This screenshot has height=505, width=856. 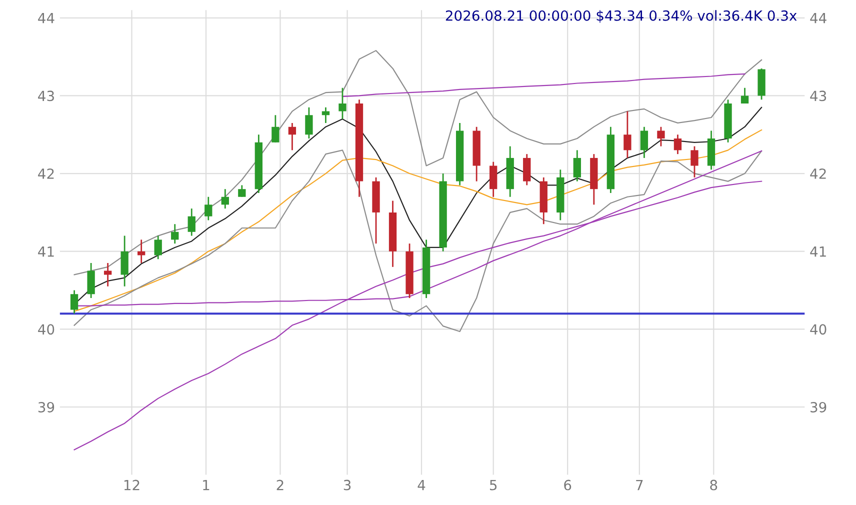 I want to click on y-tick-label: 44, so click(x=46, y=18).